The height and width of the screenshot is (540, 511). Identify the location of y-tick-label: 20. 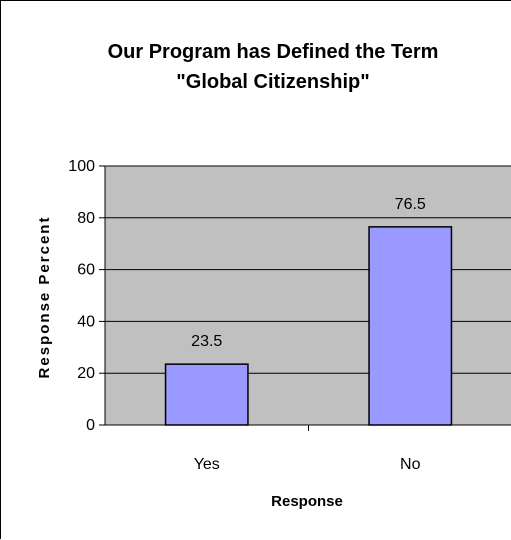
(86, 373).